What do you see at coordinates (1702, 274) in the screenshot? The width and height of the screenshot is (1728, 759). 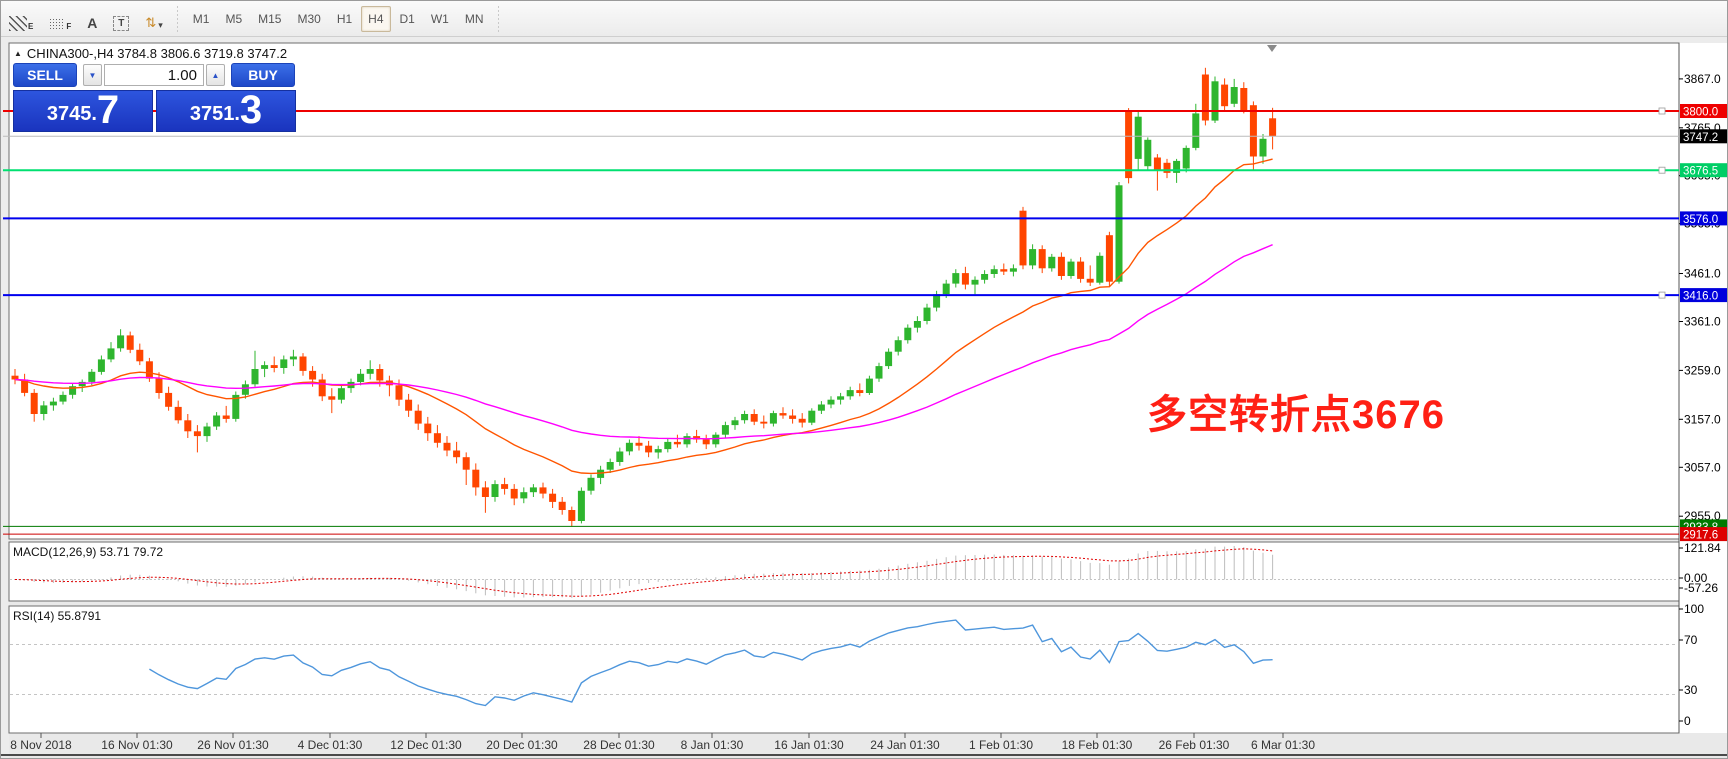 I see `price-tick-label: 3461.0` at bounding box center [1702, 274].